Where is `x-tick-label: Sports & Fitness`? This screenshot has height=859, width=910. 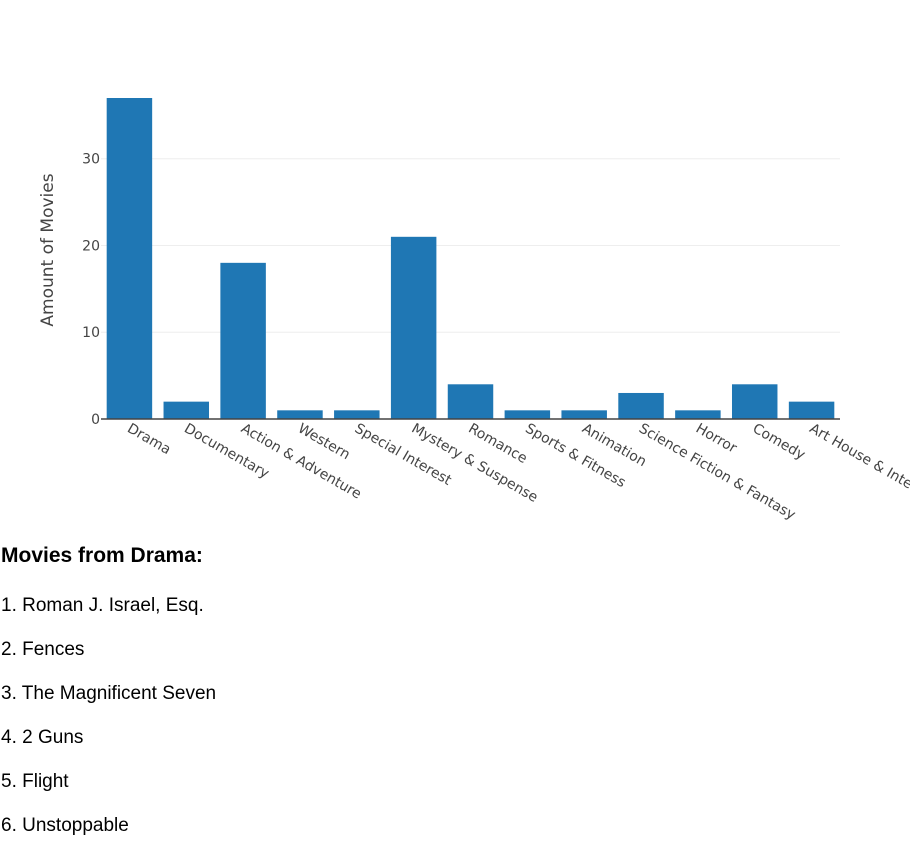
x-tick-label: Sports & Fitness is located at coordinates (575, 456).